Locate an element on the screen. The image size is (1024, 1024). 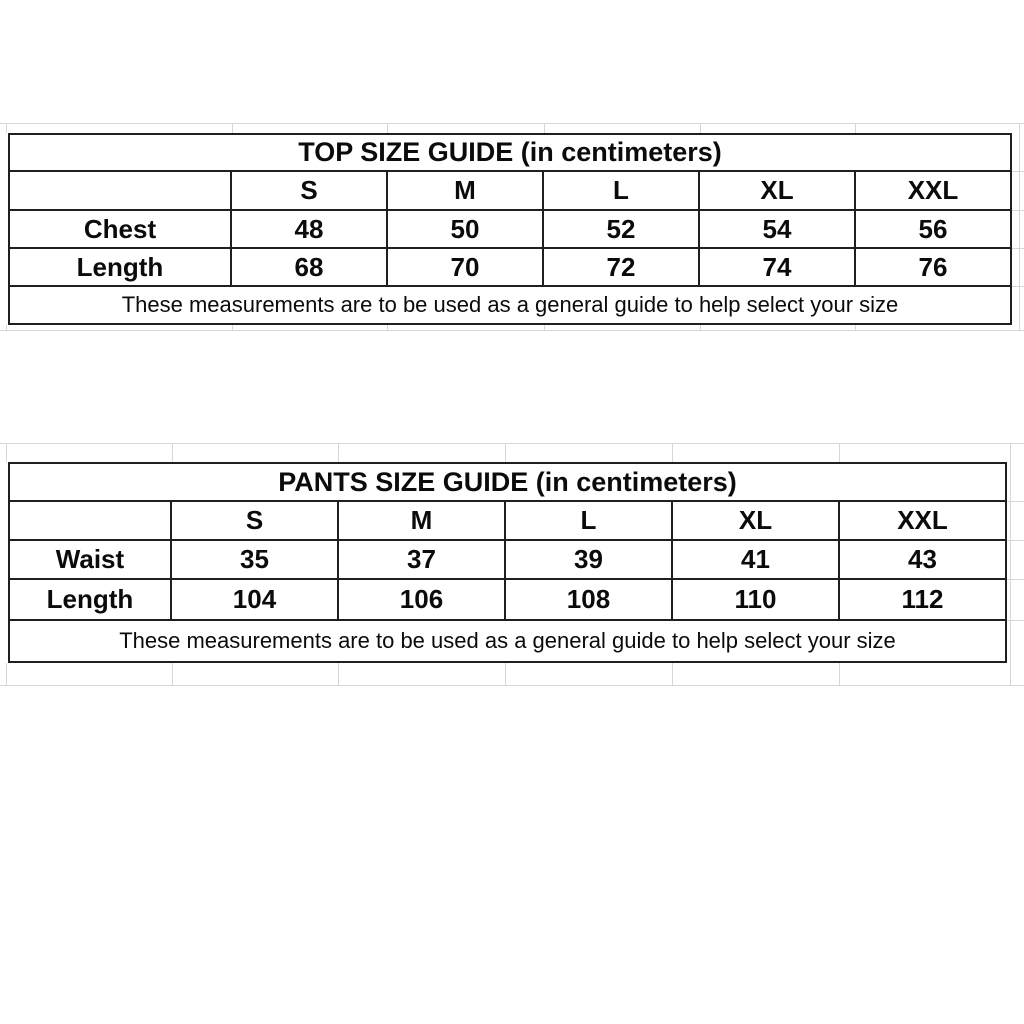
pants-corner-cell is located at coordinates (90, 520).